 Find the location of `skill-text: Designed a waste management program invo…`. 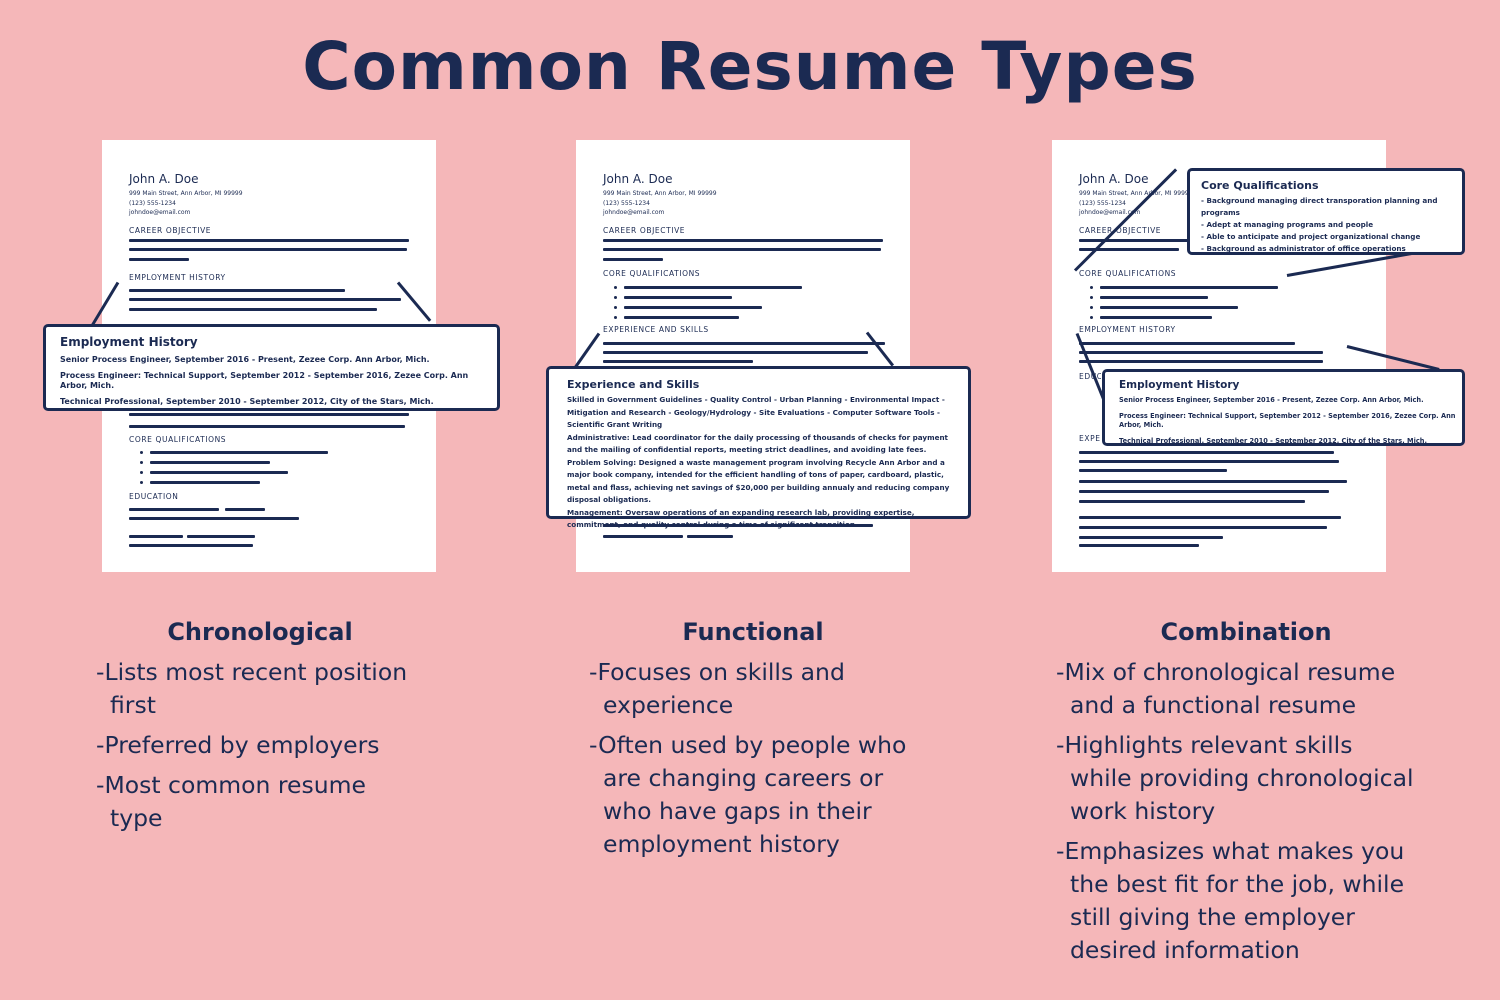

skill-text: Designed a waste management program invo… is located at coordinates (758, 481).